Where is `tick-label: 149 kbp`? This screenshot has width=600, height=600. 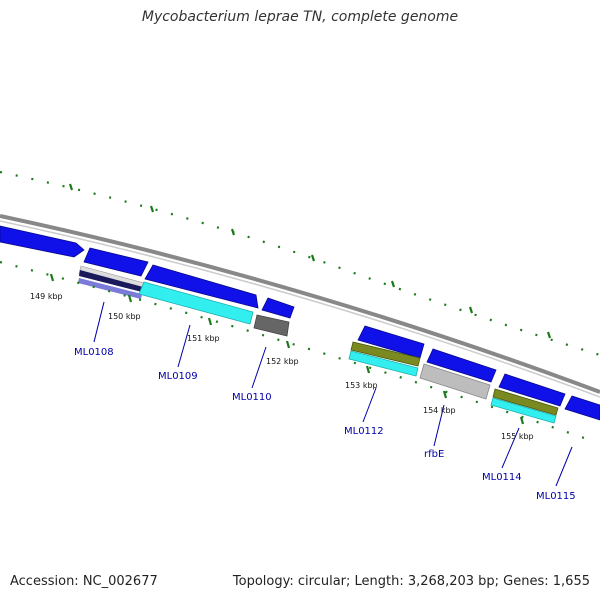 tick-label: 149 kbp is located at coordinates (46, 296).